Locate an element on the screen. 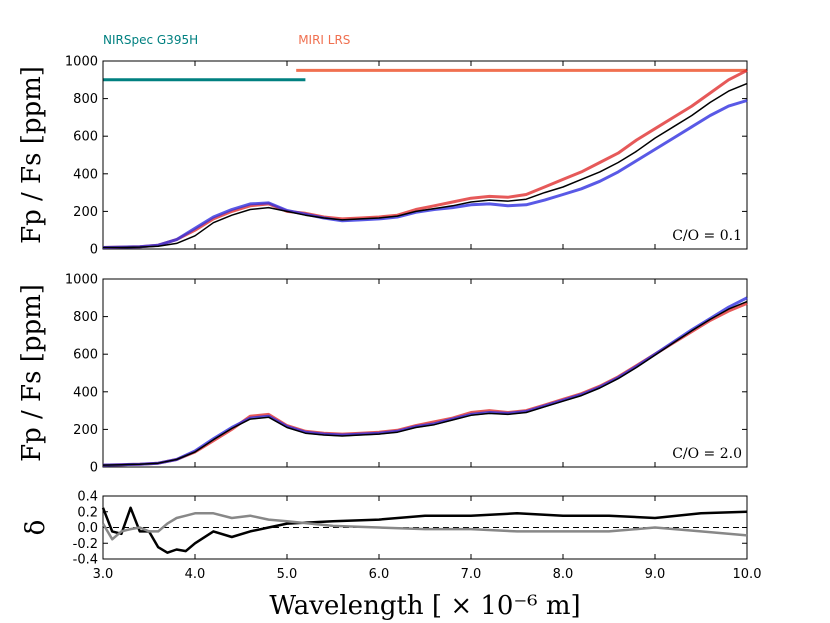 This screenshot has width=830, height=623. instrument-label: NIRSpec G395H is located at coordinates (150, 40).